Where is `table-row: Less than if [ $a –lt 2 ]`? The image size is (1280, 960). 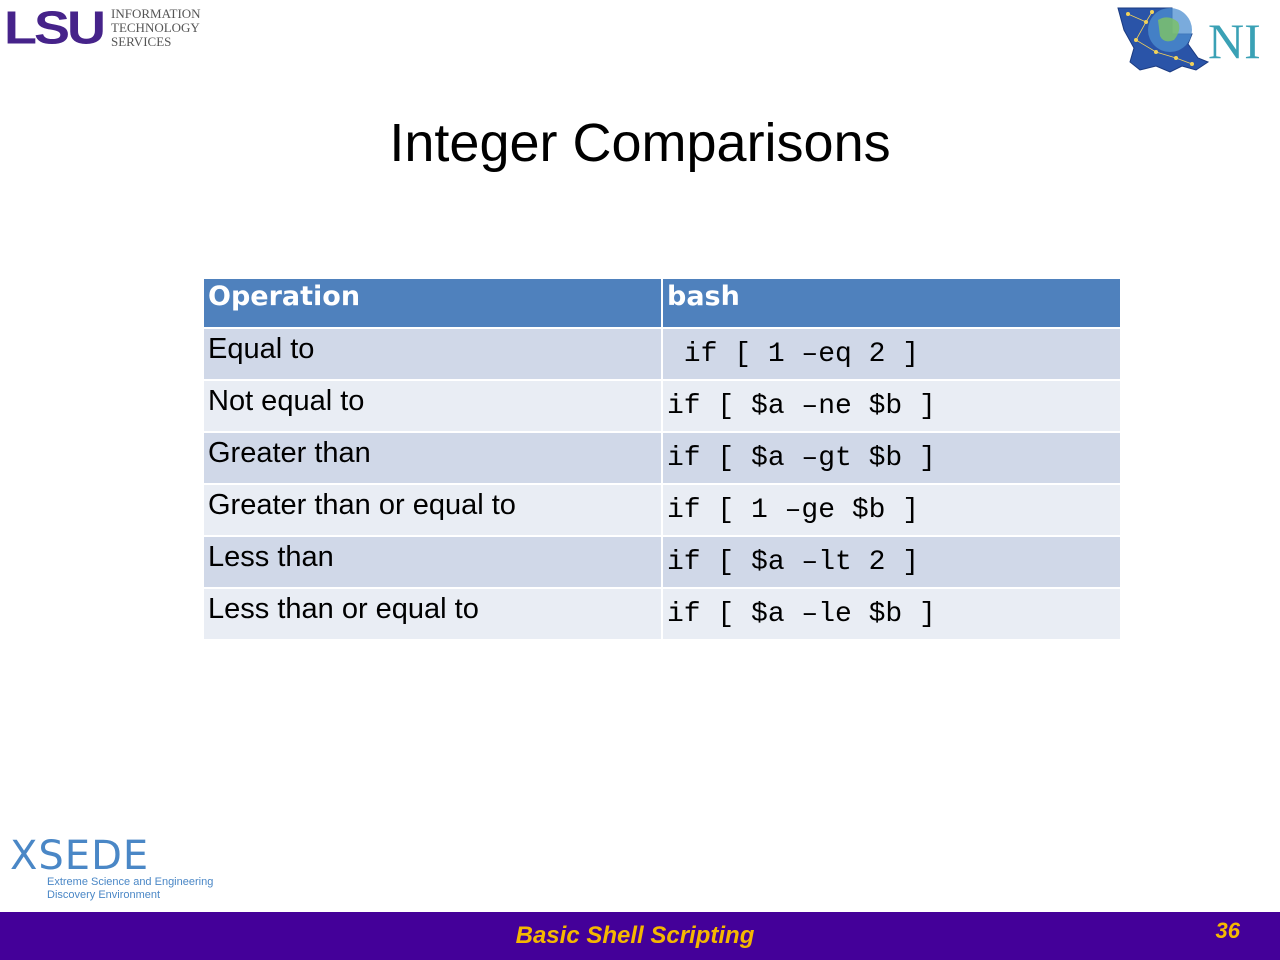 table-row: Less than if [ $a –lt 2 ] is located at coordinates (662, 562).